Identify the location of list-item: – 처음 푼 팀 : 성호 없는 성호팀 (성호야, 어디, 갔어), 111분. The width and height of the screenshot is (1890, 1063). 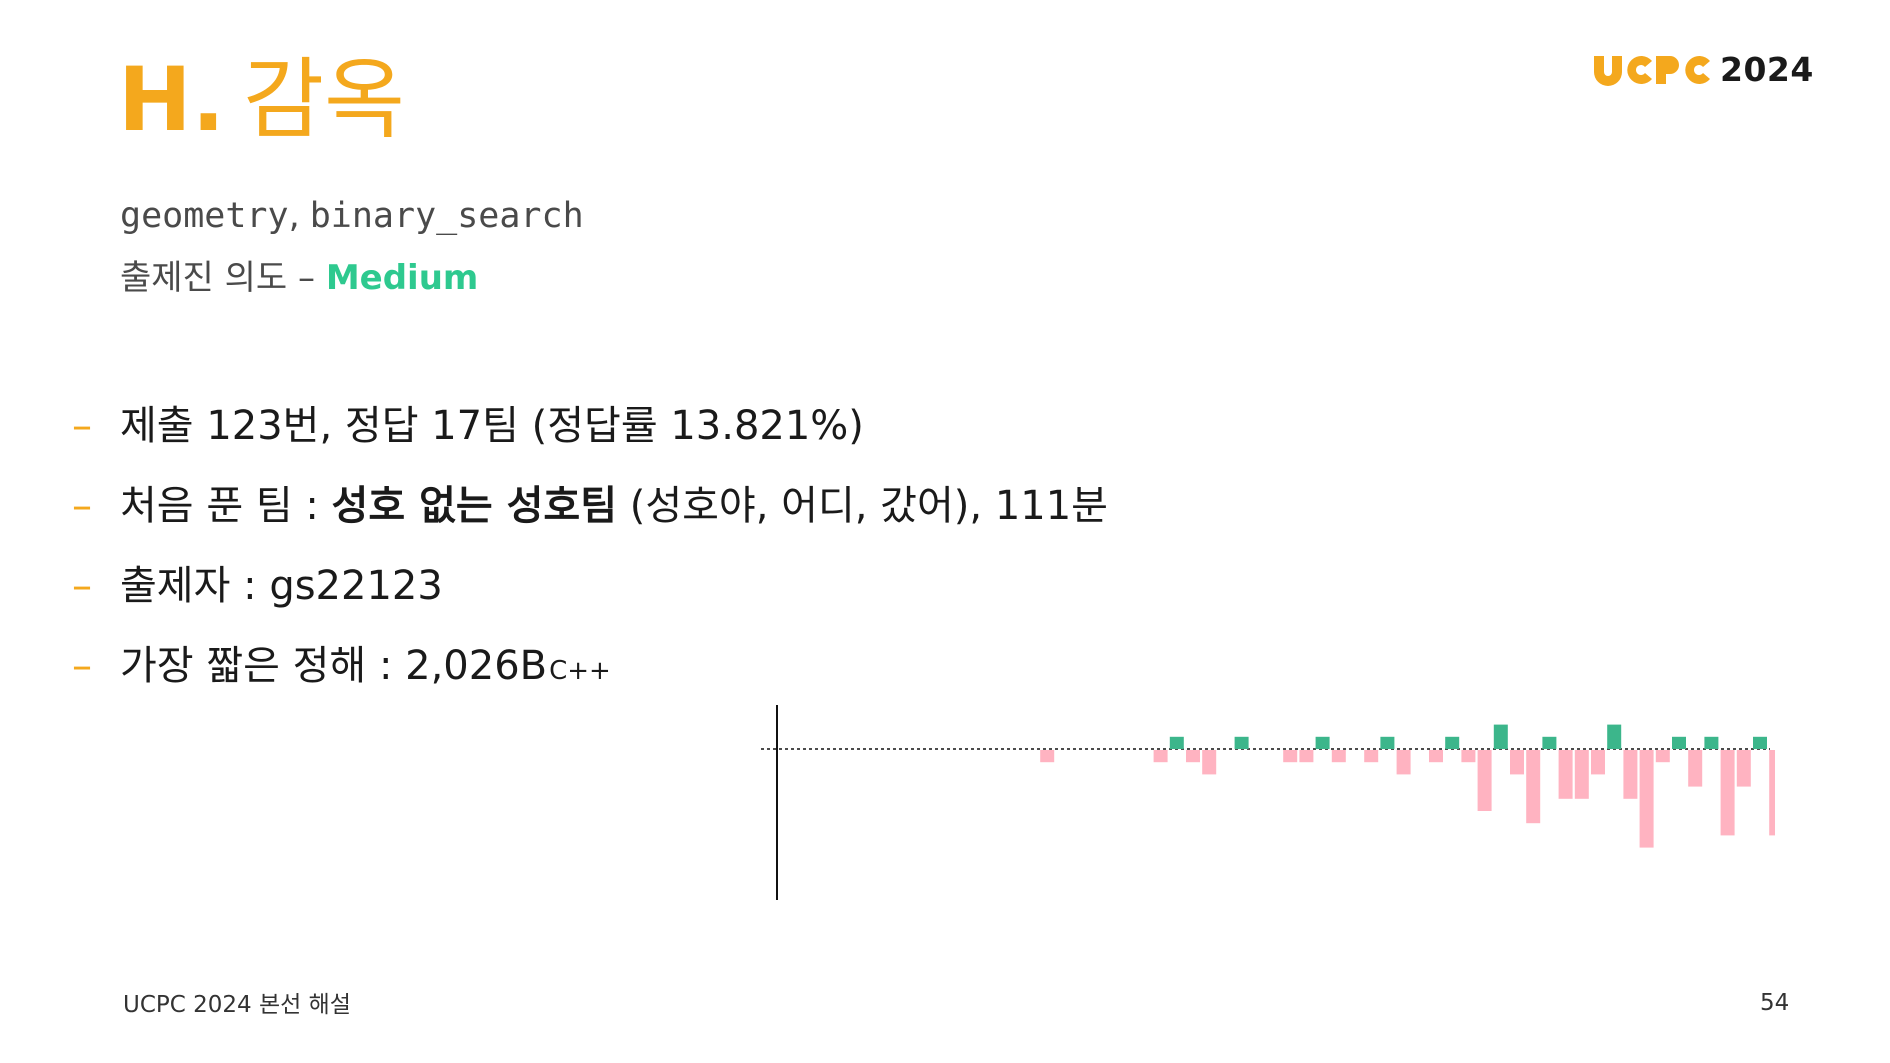
(590, 513).